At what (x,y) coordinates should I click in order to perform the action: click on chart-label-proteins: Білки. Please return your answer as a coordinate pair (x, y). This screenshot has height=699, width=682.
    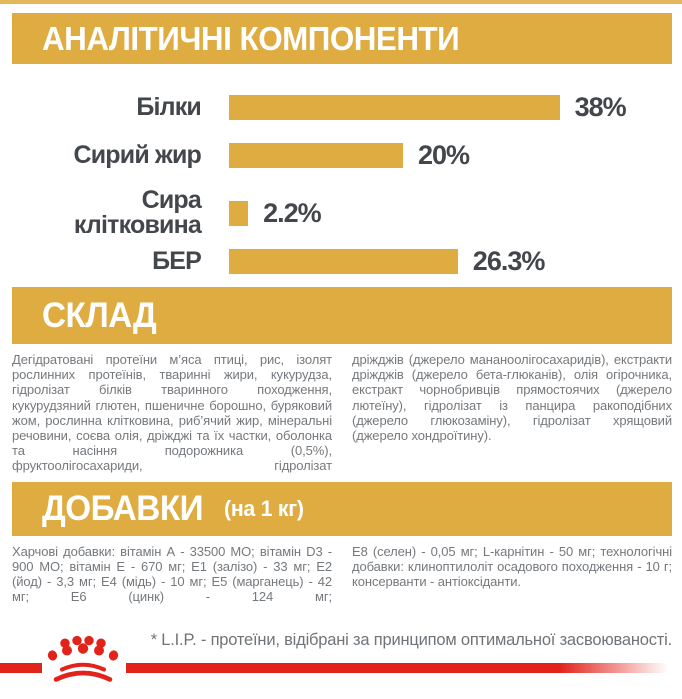
    Looking at the image, I should click on (168, 107).